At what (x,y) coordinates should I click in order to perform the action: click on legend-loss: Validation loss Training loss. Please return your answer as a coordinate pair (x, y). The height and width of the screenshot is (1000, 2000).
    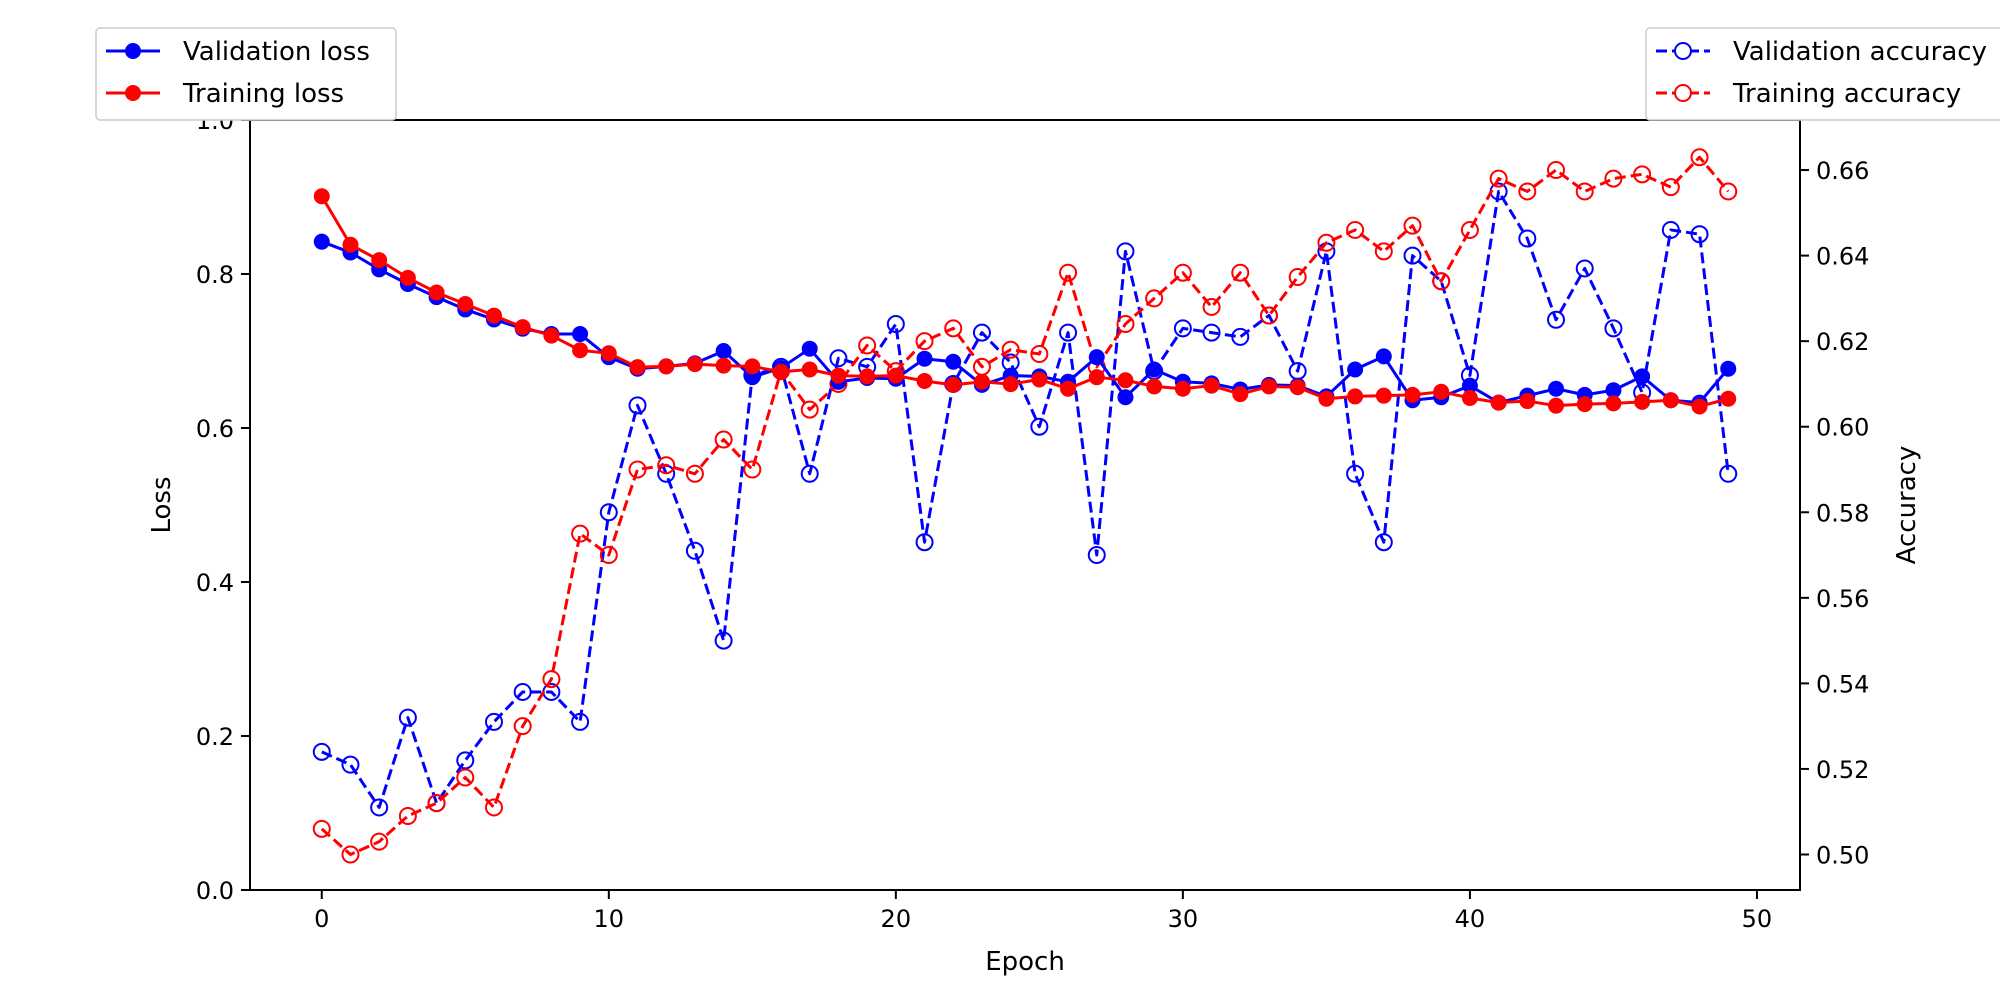
    Looking at the image, I should click on (246, 74).